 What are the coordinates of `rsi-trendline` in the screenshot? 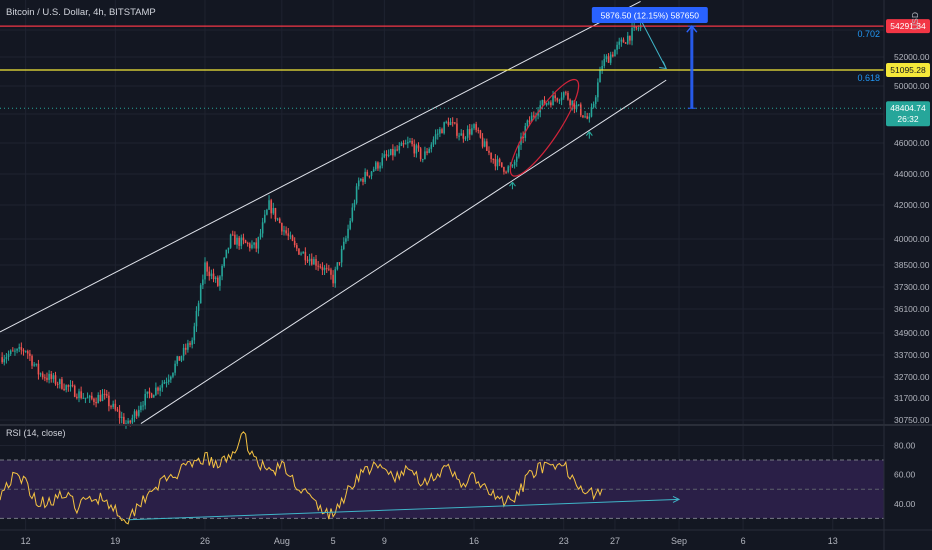 It's located at (404, 509).